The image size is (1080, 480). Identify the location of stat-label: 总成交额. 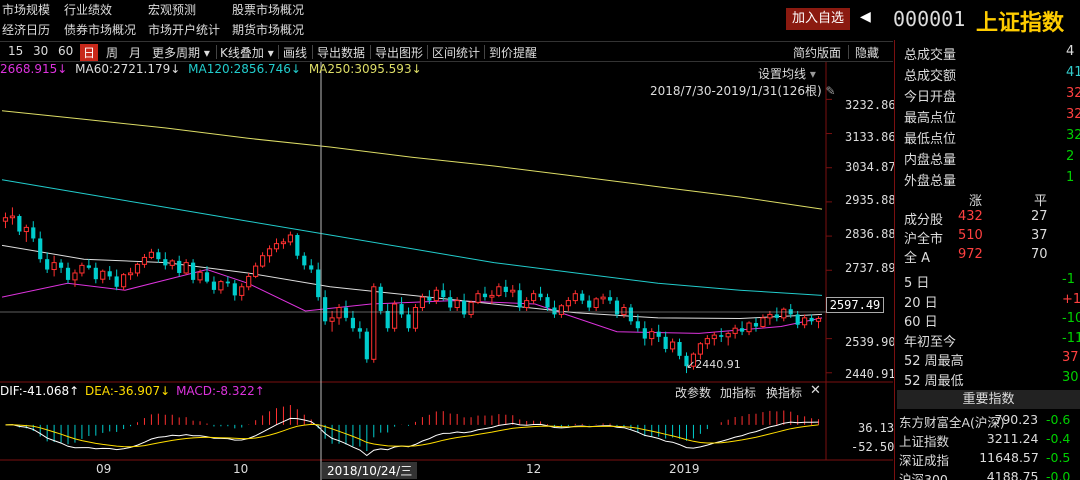
(930, 76).